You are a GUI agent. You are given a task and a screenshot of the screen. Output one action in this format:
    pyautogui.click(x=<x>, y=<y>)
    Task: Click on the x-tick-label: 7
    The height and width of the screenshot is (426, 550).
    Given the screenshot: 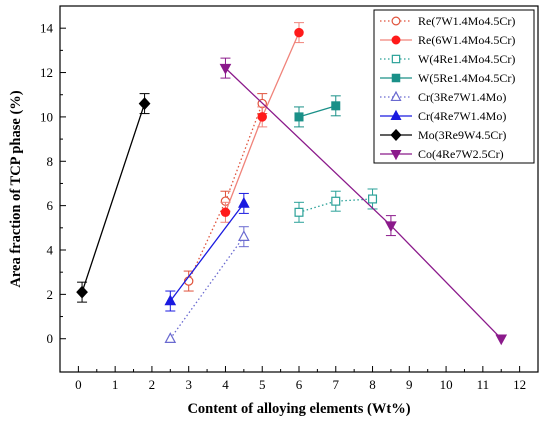 What is the action you would take?
    pyautogui.click(x=336, y=384)
    